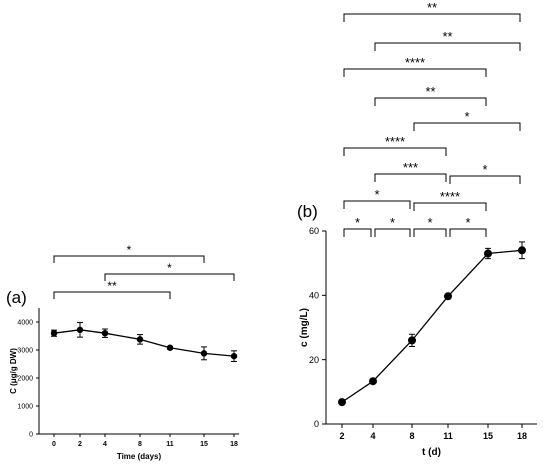 This screenshot has height=464, width=550. What do you see at coordinates (314, 231) in the screenshot?
I see `y-tick-label-b: 60` at bounding box center [314, 231].